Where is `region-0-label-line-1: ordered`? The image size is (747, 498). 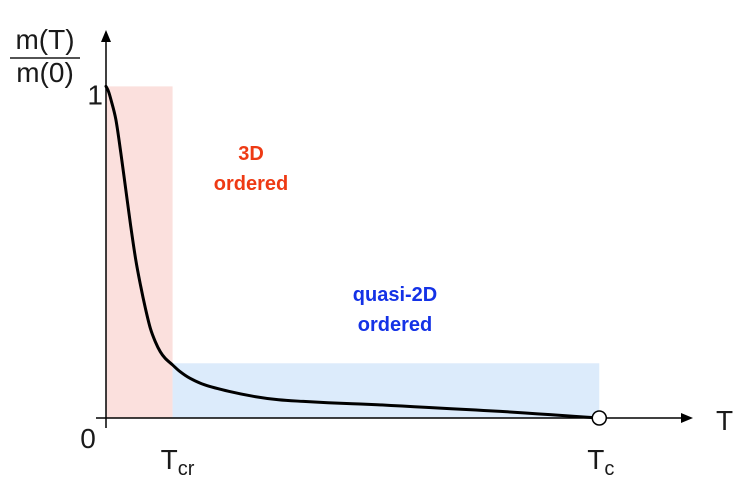
region-0-label-line-1: ordered is located at coordinates (251, 184).